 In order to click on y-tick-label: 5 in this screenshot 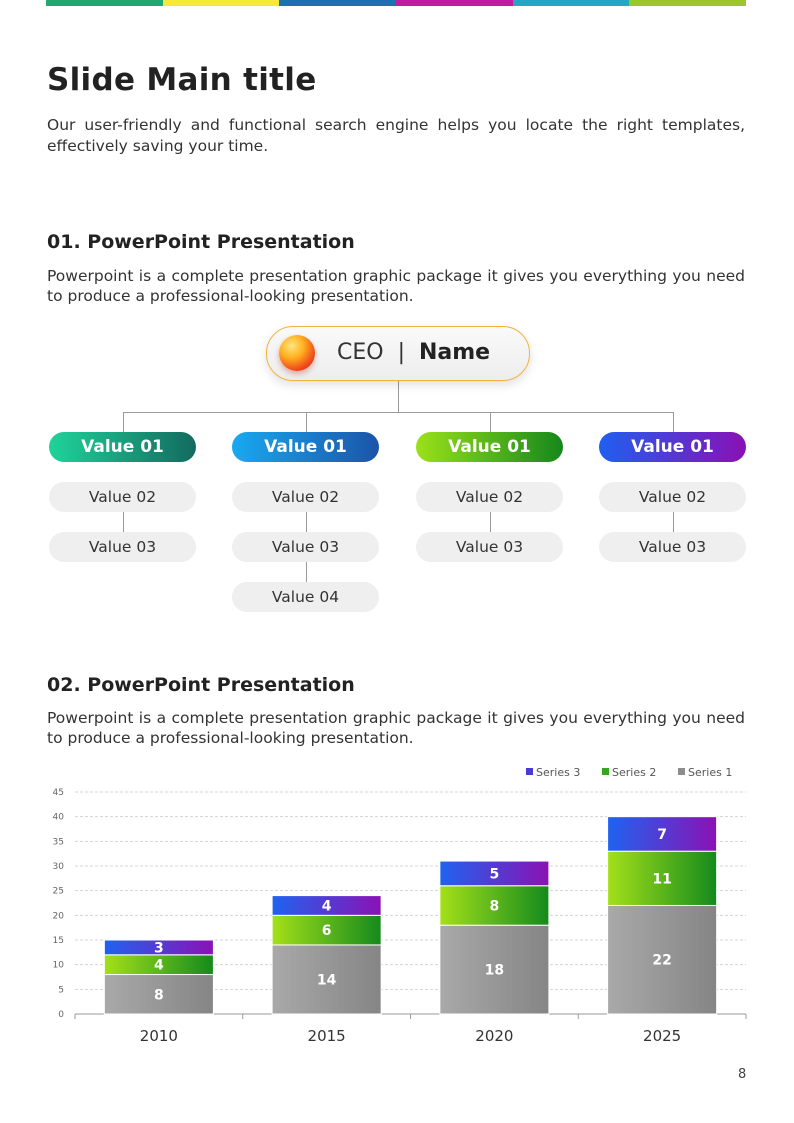, I will do `click(61, 990)`.